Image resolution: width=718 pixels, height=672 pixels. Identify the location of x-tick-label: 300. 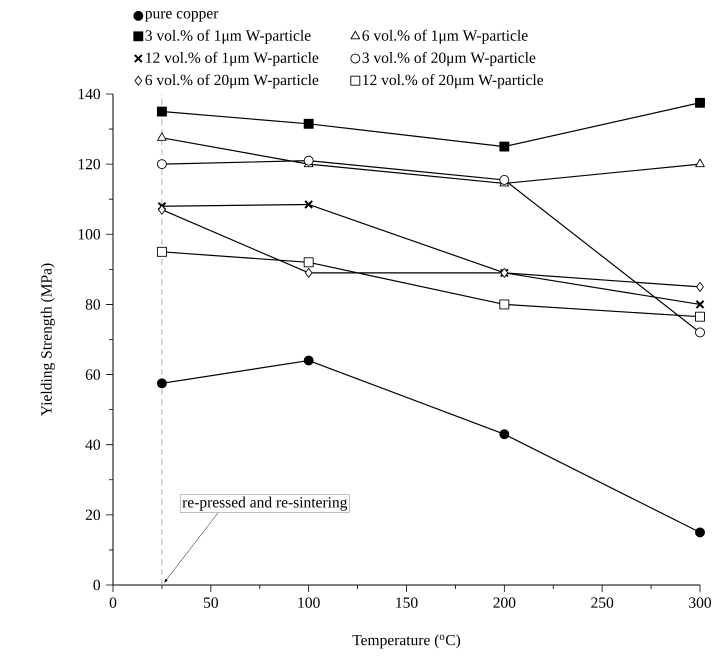
(700, 602).